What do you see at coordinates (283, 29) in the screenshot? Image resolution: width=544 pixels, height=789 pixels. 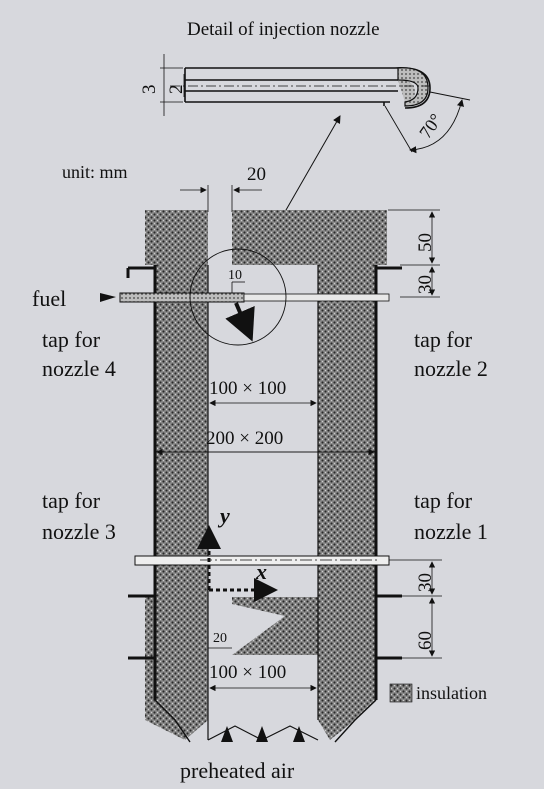 I see `diagram-title: Detail of injection nozzle` at bounding box center [283, 29].